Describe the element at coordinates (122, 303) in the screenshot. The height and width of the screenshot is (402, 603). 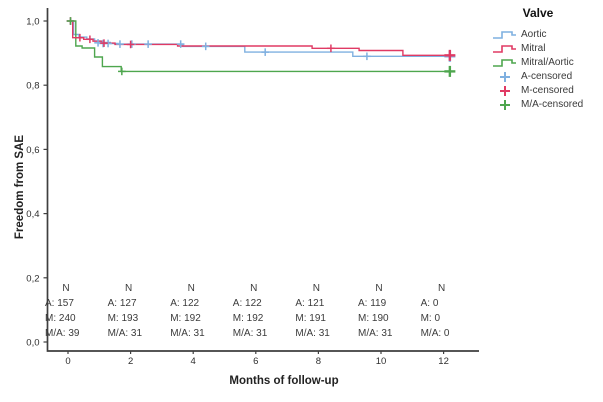
I see `risk-cell: A: 127` at that location.